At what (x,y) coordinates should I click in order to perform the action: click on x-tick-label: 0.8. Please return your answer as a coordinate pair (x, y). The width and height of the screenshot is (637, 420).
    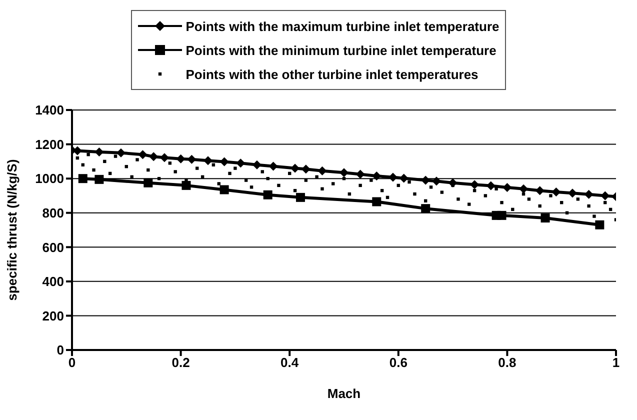
    Looking at the image, I should click on (507, 362).